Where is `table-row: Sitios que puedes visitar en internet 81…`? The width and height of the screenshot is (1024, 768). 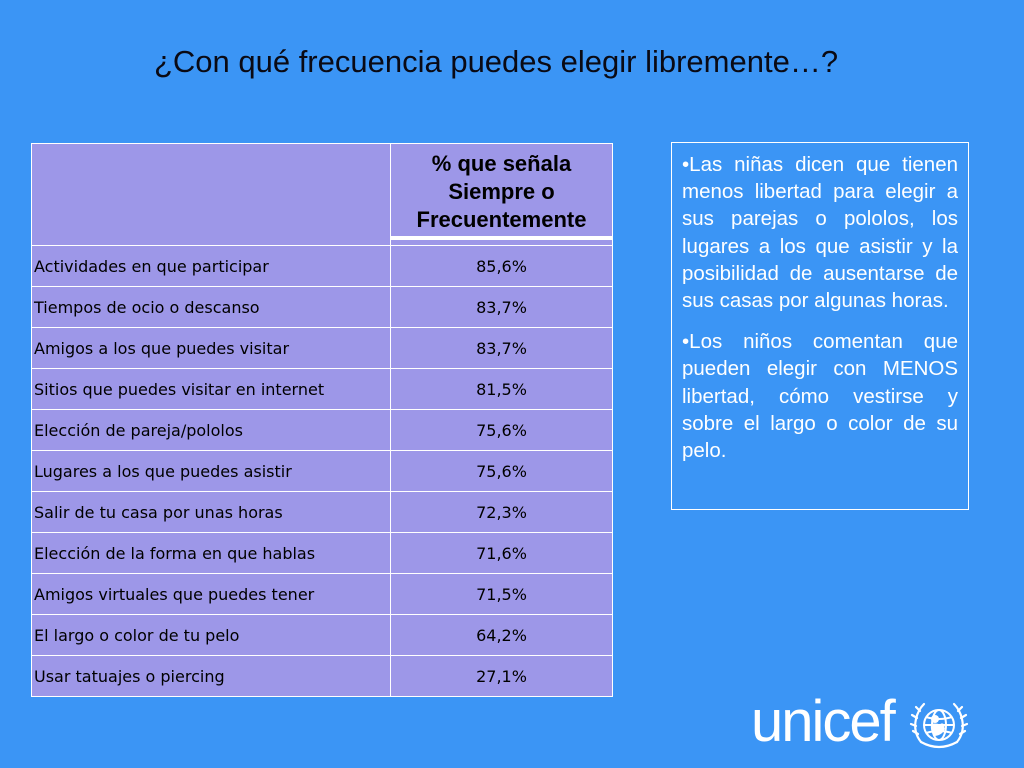 table-row: Sitios que puedes visitar en internet 81… is located at coordinates (322, 389).